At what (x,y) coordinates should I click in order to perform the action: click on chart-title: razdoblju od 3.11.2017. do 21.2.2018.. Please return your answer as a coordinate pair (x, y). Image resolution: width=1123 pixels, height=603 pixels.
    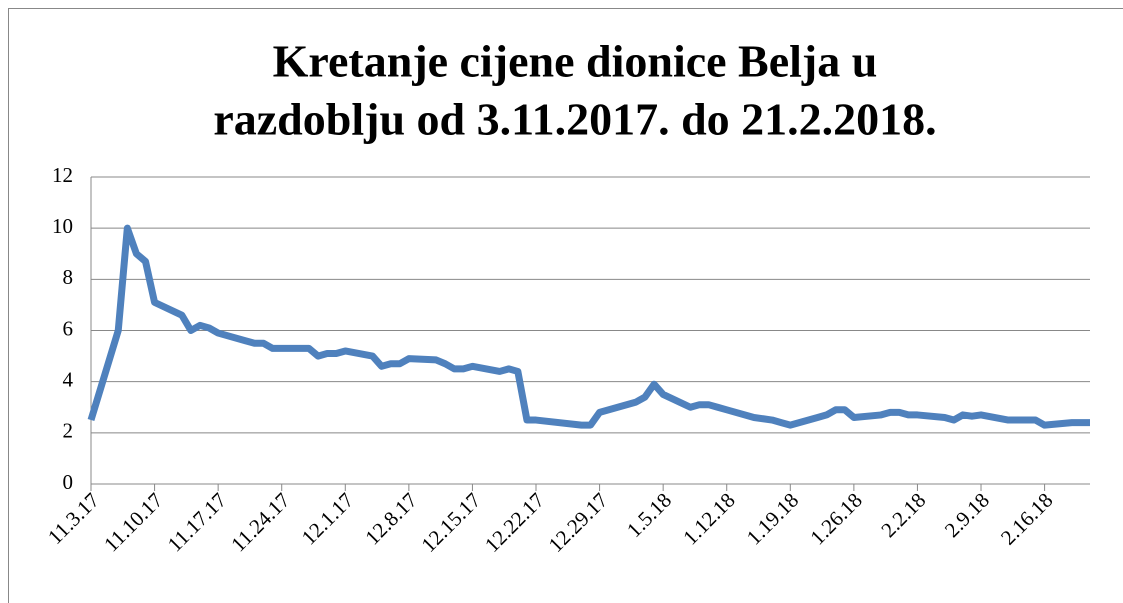
    Looking at the image, I should click on (574, 119).